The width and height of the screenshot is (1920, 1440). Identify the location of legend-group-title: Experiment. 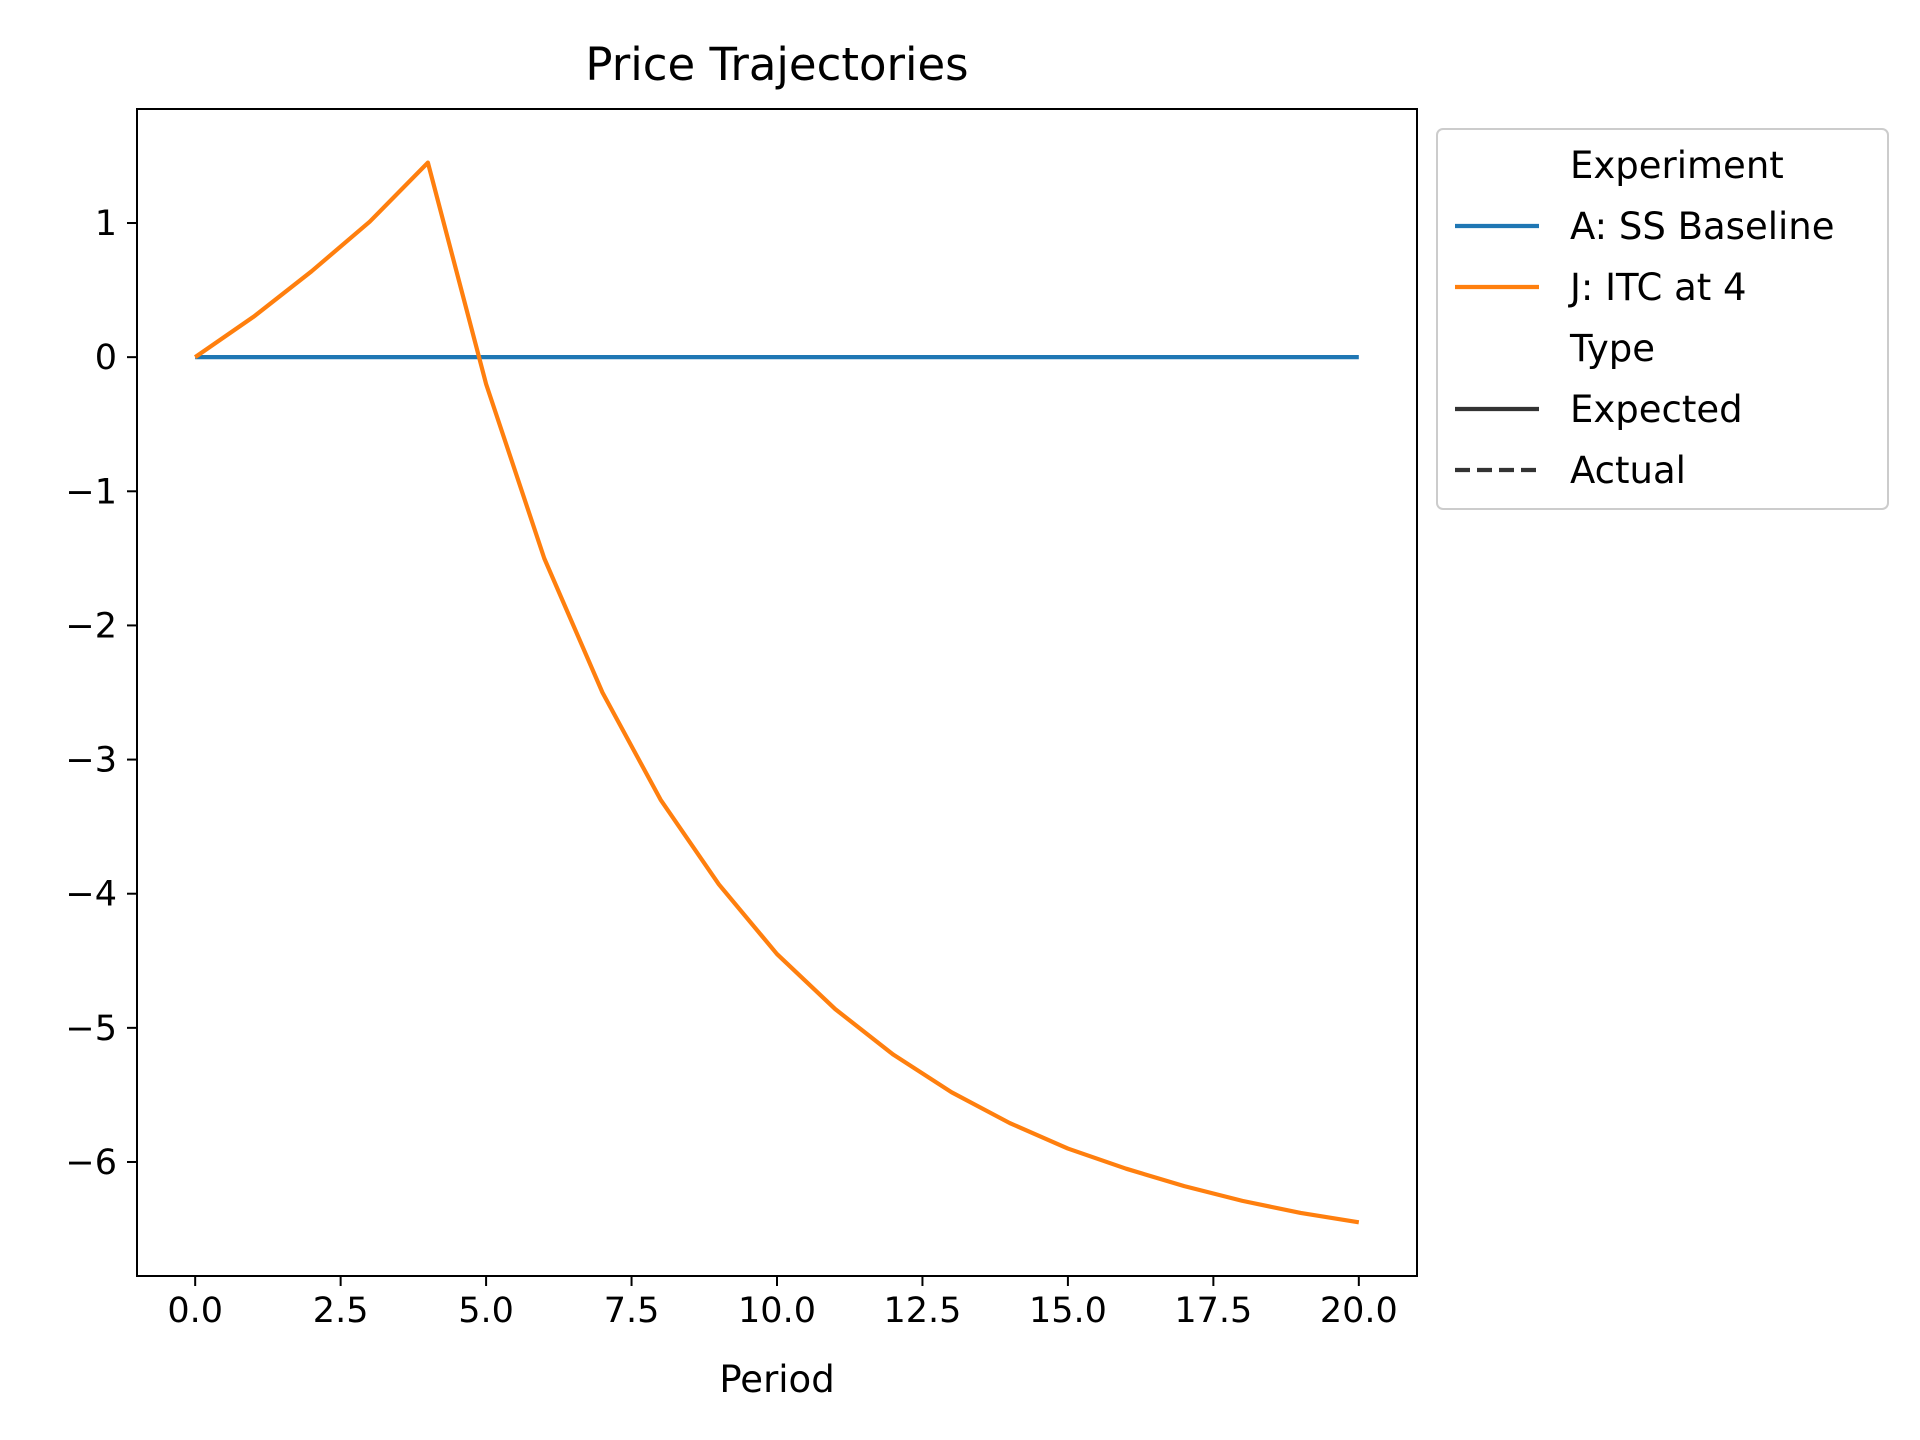
(1677, 165).